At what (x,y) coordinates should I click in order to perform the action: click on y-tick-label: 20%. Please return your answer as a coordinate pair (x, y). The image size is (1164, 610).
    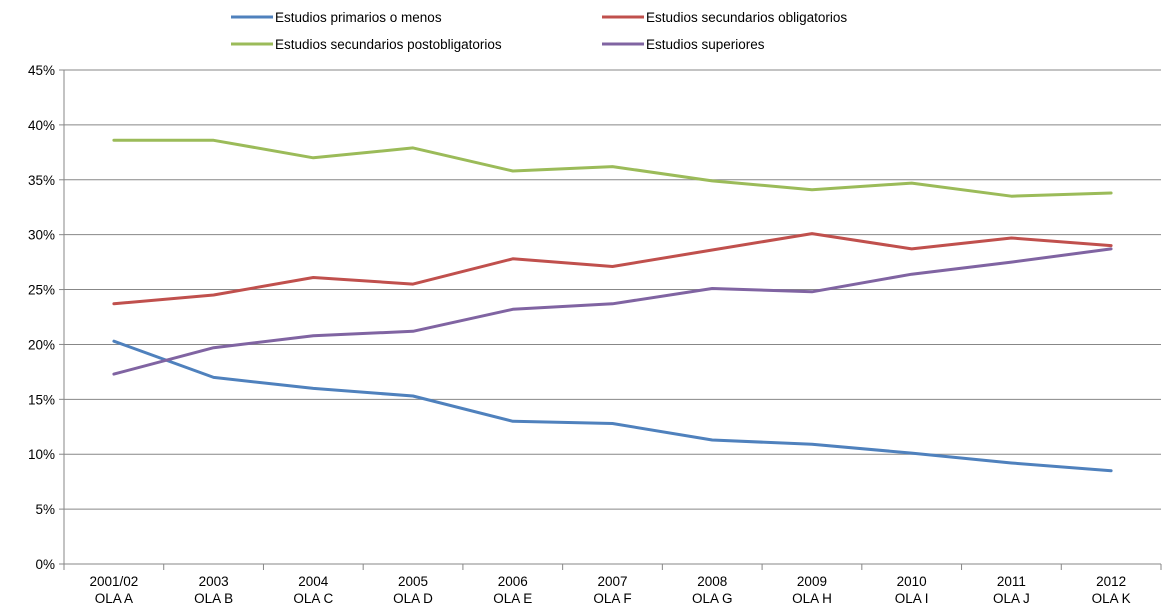
    Looking at the image, I should click on (41, 344).